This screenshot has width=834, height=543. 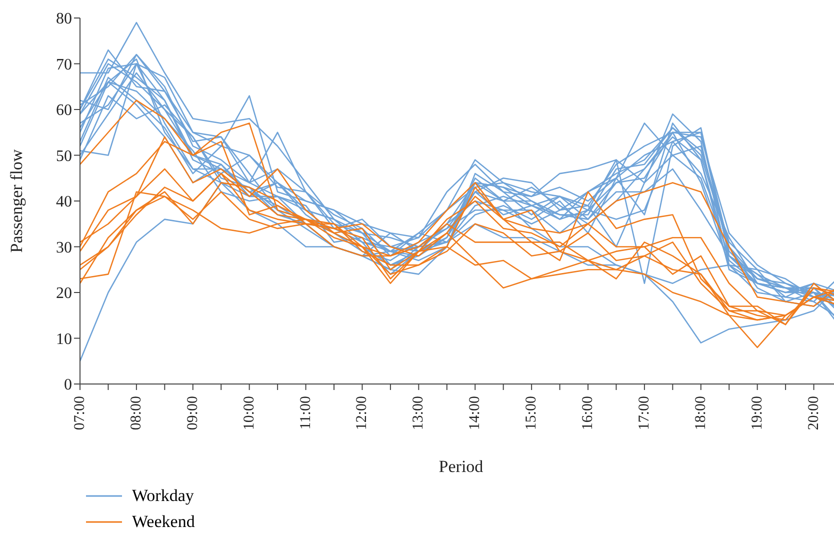 I want to click on y-tick-label: 30, so click(x=64, y=247).